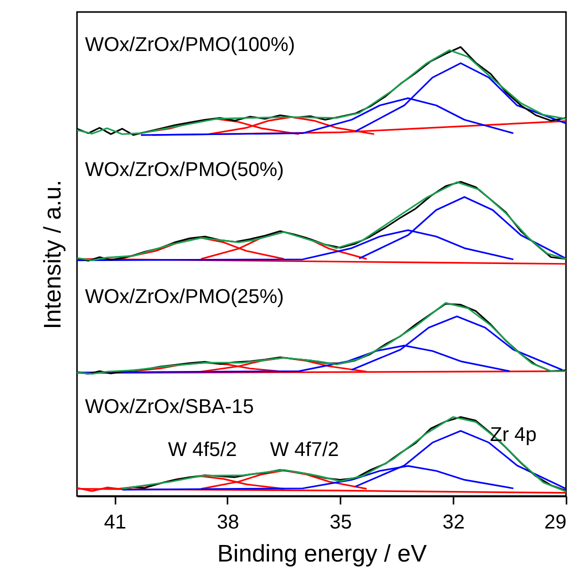 The image size is (582, 587). Describe the element at coordinates (169, 407) in the screenshot. I see `annotation: WOx/ZrOx/SBA-15` at that location.